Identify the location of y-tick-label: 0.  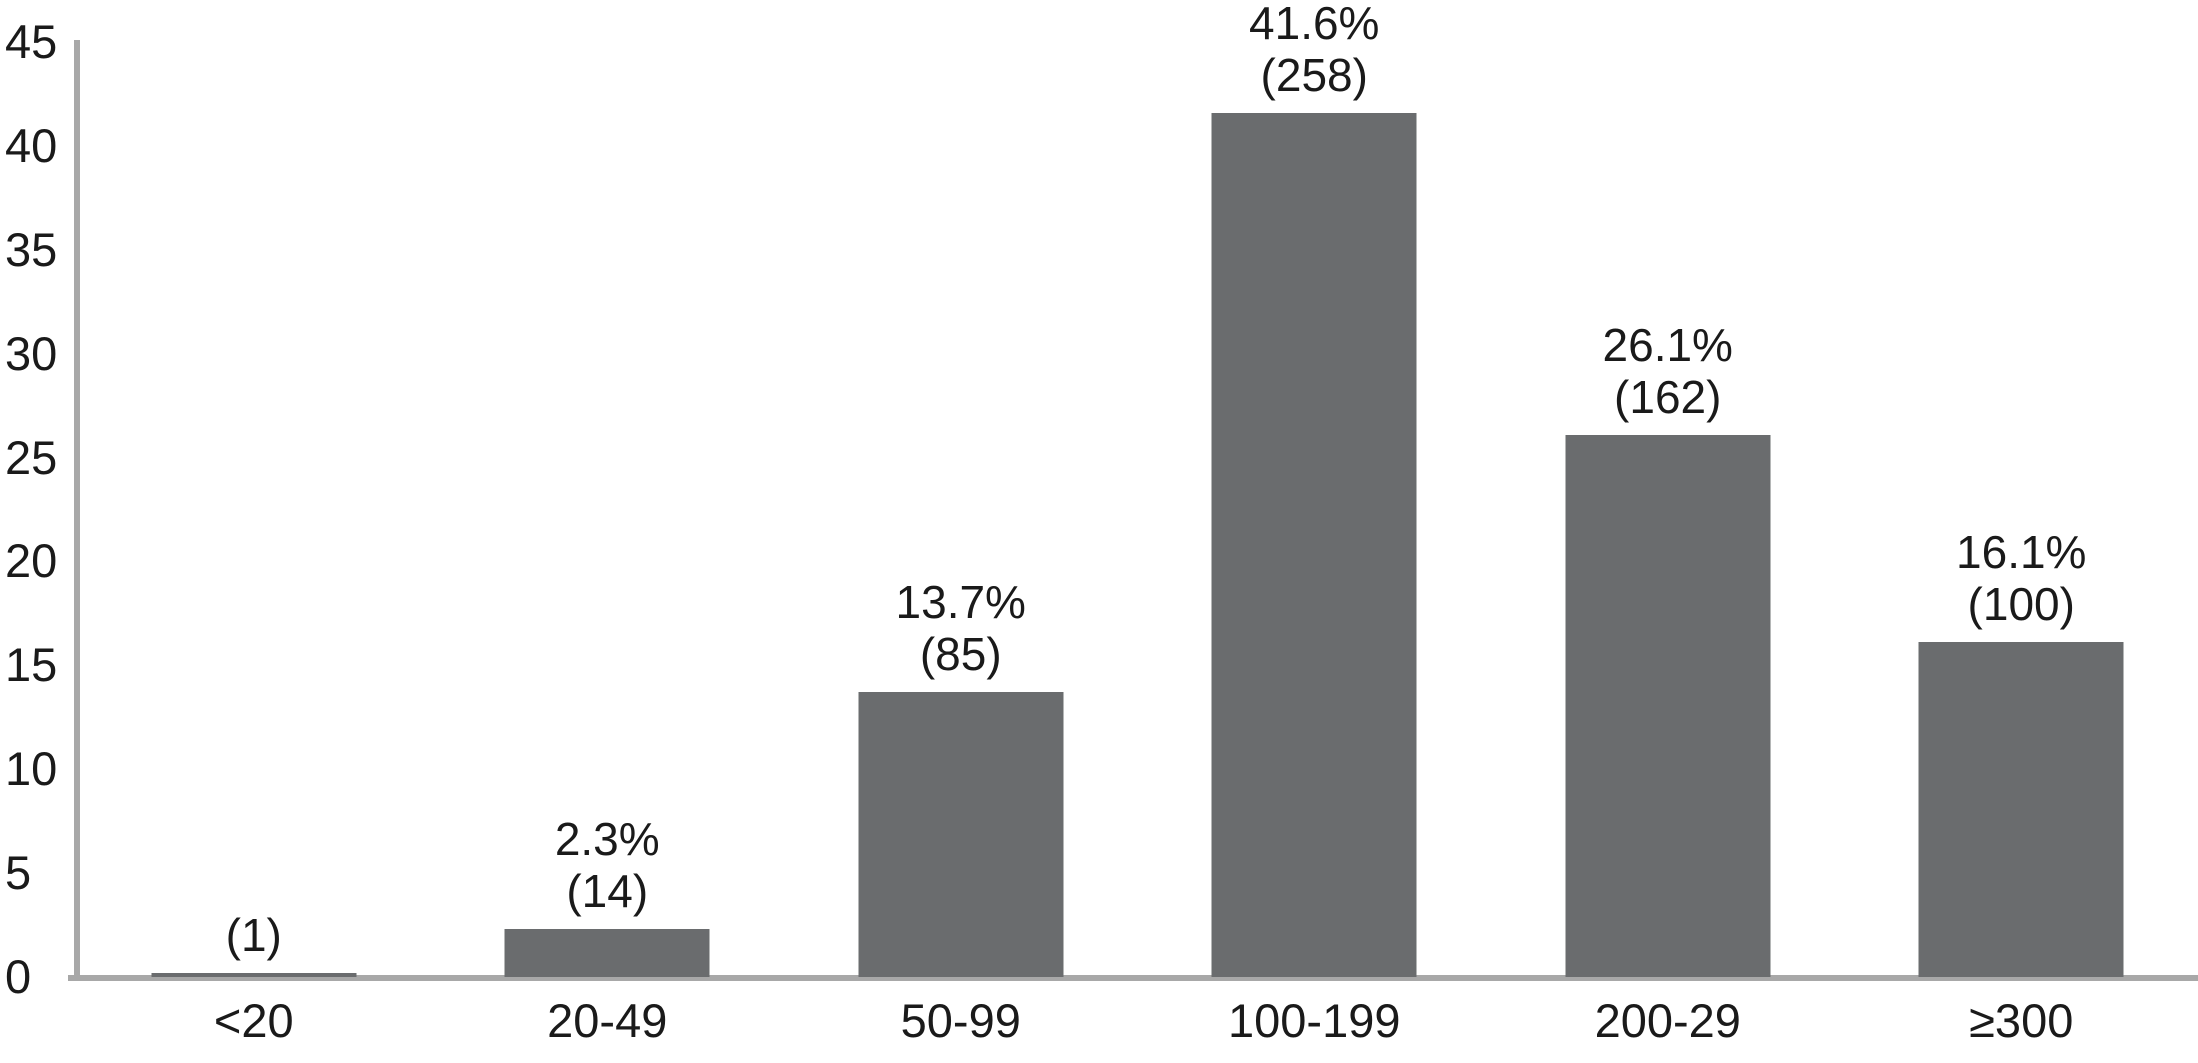
(18, 976).